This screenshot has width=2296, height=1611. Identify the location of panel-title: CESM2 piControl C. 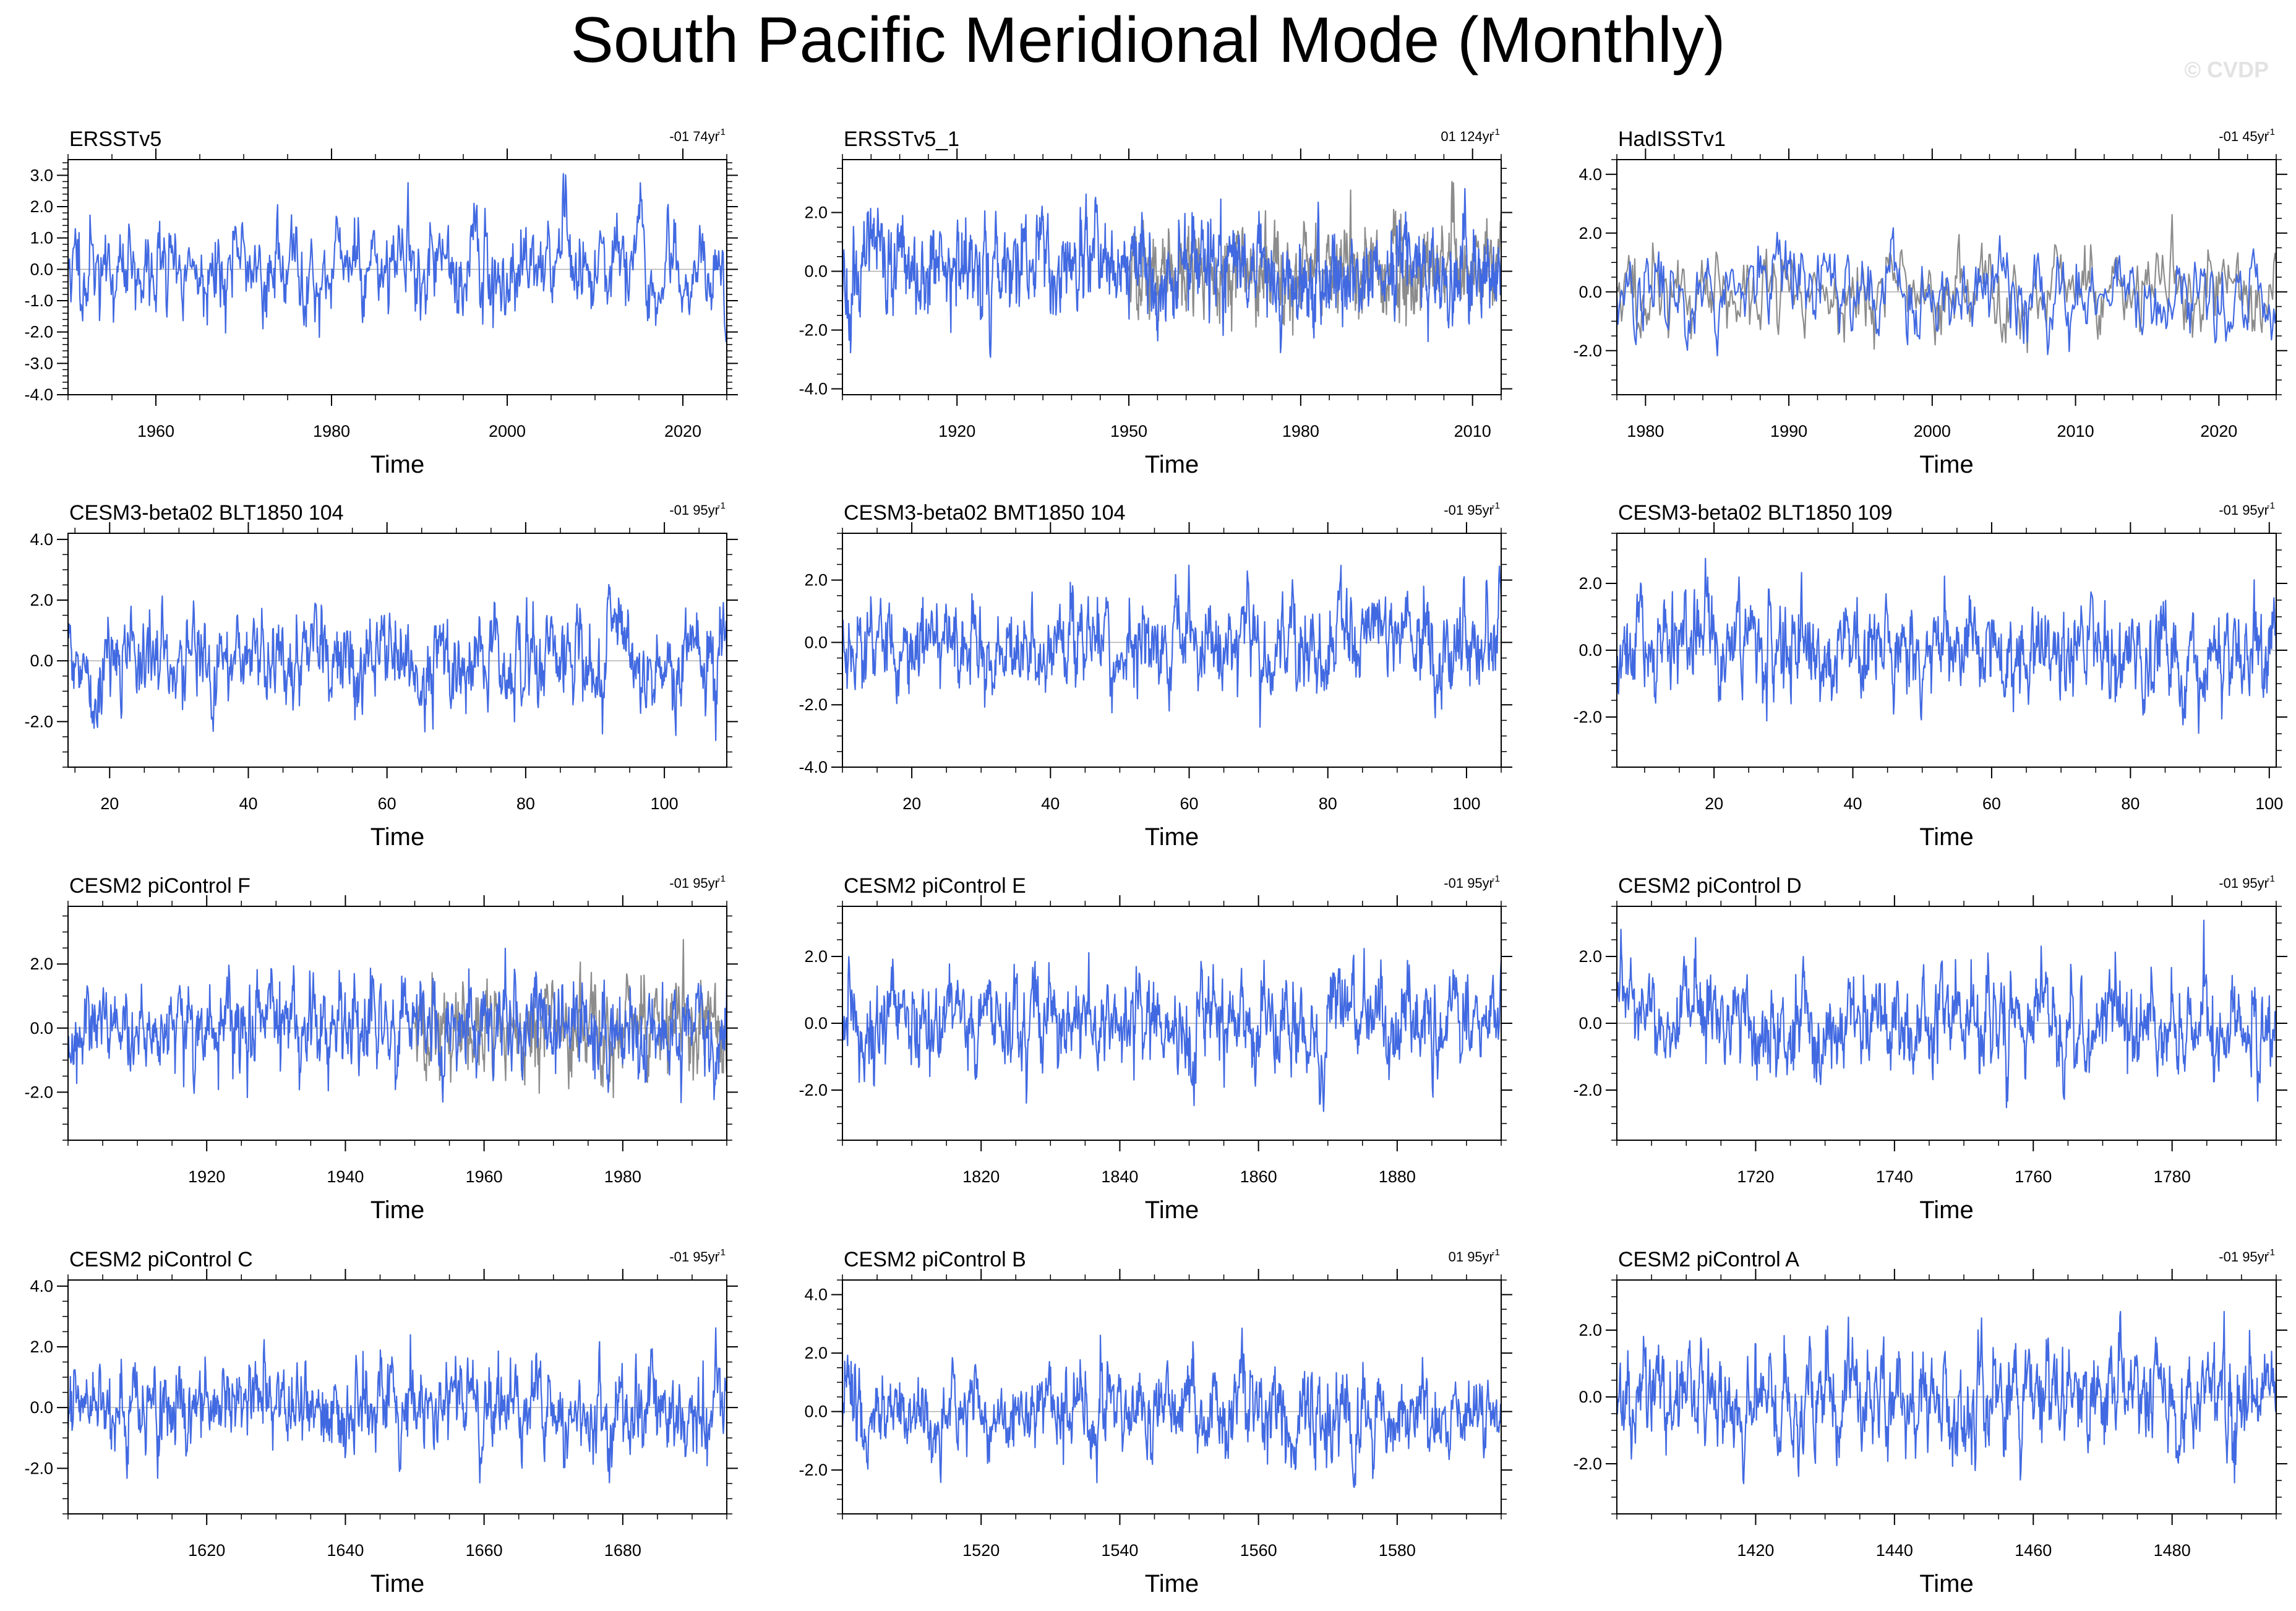
(161, 1259).